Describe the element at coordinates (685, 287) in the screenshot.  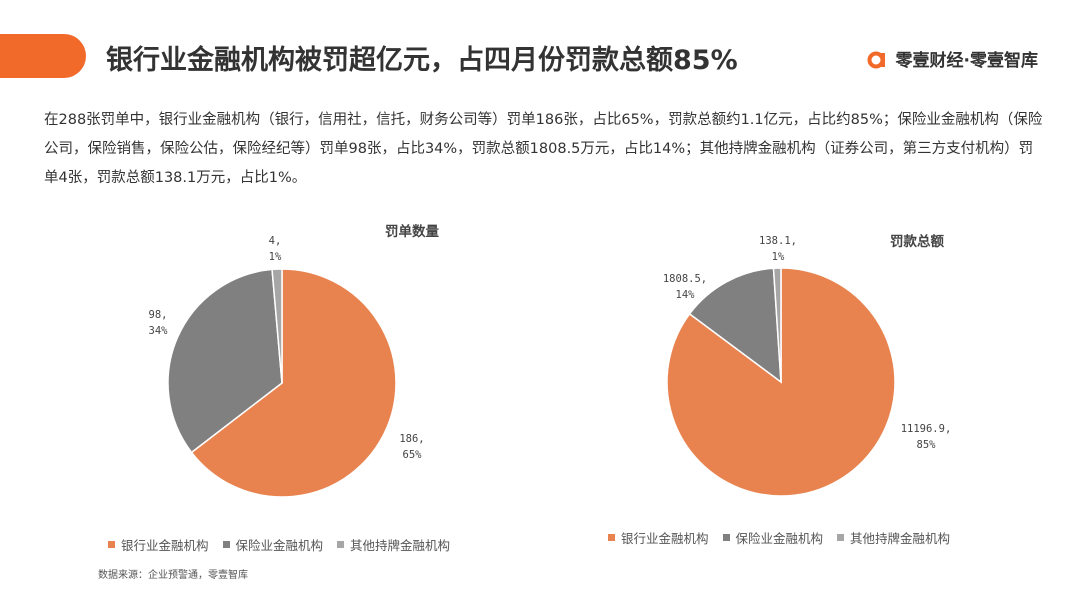
I see `data-label: 1808.5, 14%` at that location.